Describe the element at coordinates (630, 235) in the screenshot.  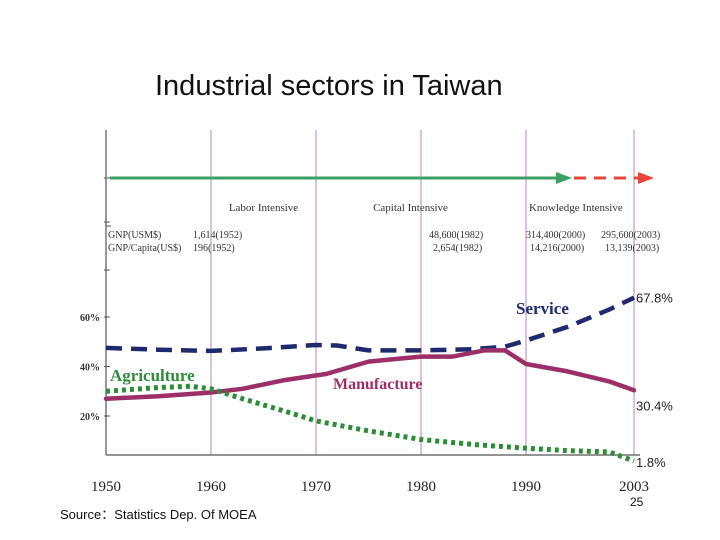
I see `gnp-value: 295,600(2003)` at that location.